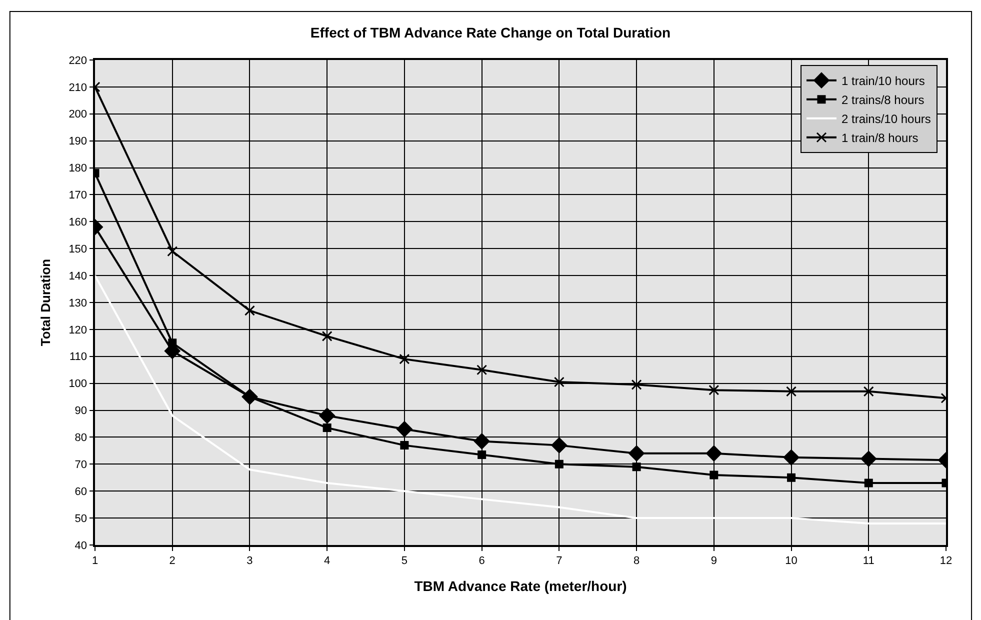  What do you see at coordinates (172, 560) in the screenshot?
I see `x-tick-label: 2` at bounding box center [172, 560].